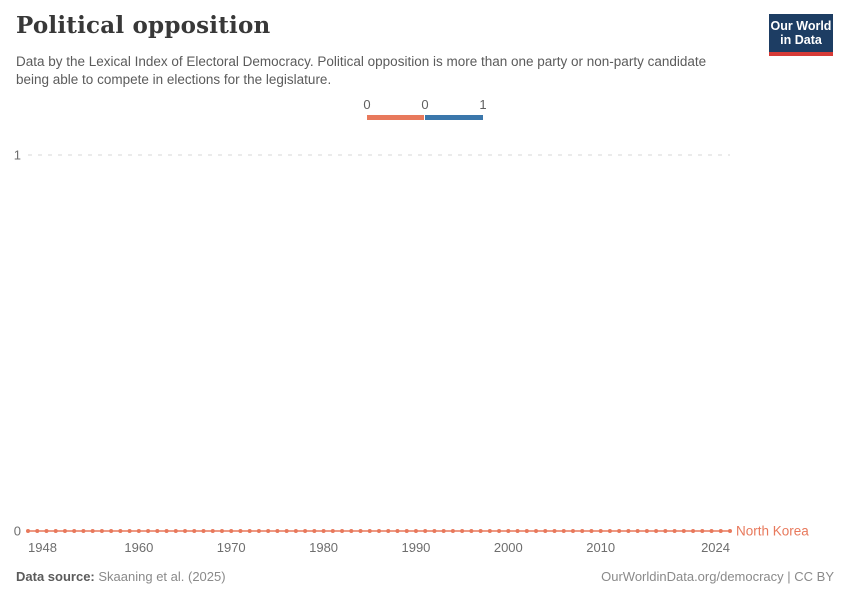 This screenshot has height=600, width=850. Describe the element at coordinates (323, 547) in the screenshot. I see `x-axis-tick-label: 1980` at that location.